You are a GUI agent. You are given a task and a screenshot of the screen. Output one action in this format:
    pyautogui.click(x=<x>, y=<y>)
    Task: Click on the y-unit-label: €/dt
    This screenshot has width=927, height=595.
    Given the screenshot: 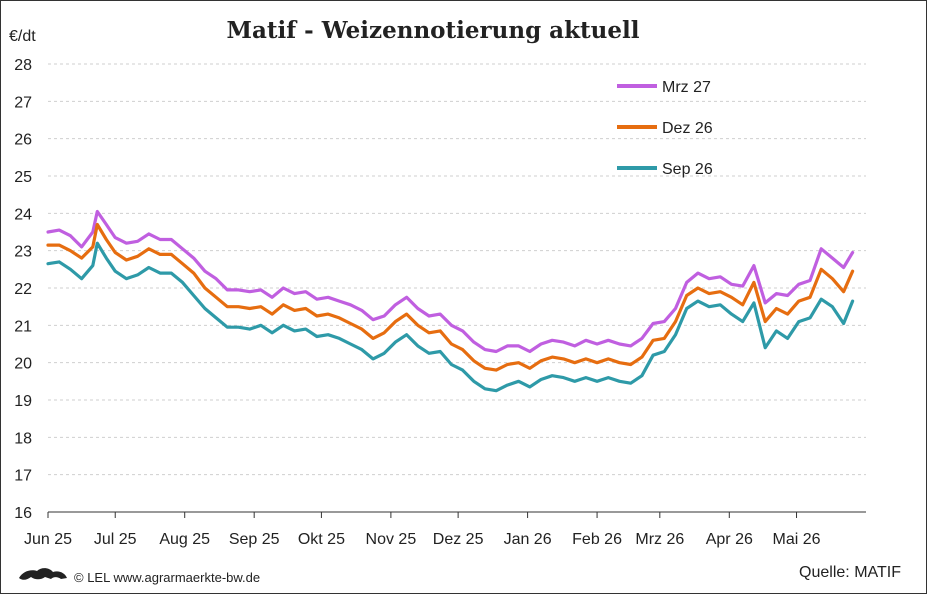 What is the action you would take?
    pyautogui.click(x=22, y=36)
    